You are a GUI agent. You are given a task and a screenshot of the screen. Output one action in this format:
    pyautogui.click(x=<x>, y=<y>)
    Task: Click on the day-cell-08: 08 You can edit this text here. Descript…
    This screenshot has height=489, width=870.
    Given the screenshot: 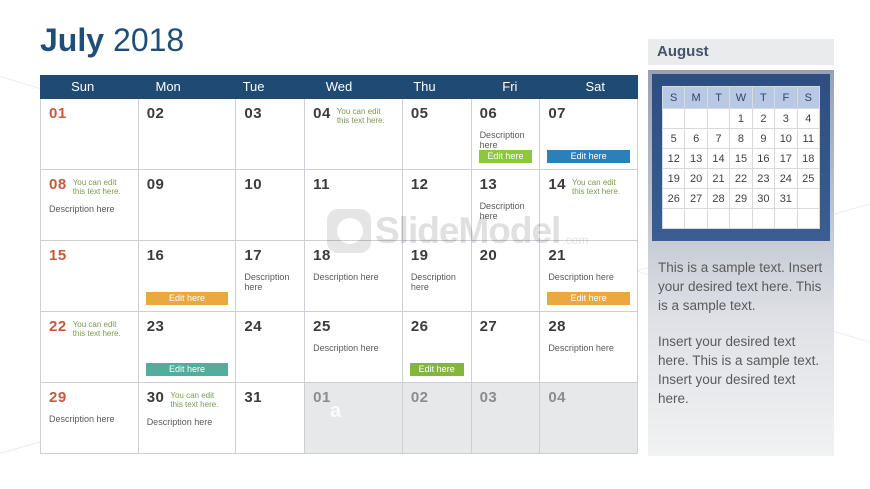 What is the action you would take?
    pyautogui.click(x=90, y=205)
    